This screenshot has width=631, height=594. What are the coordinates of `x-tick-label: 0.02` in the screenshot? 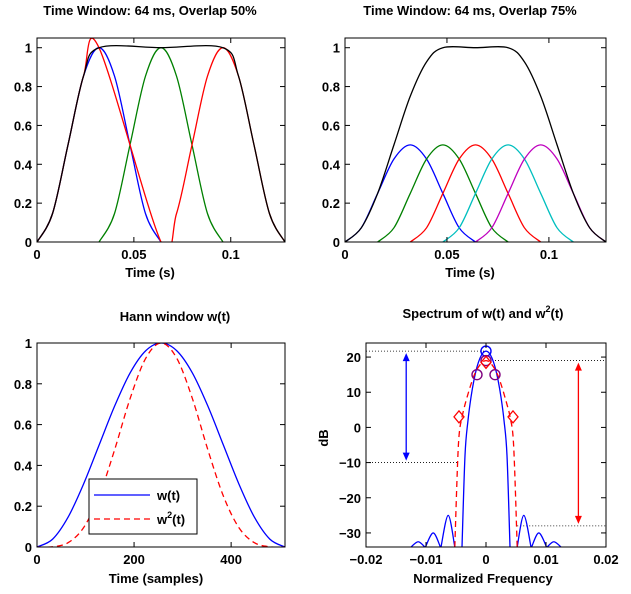 It's located at (605, 559).